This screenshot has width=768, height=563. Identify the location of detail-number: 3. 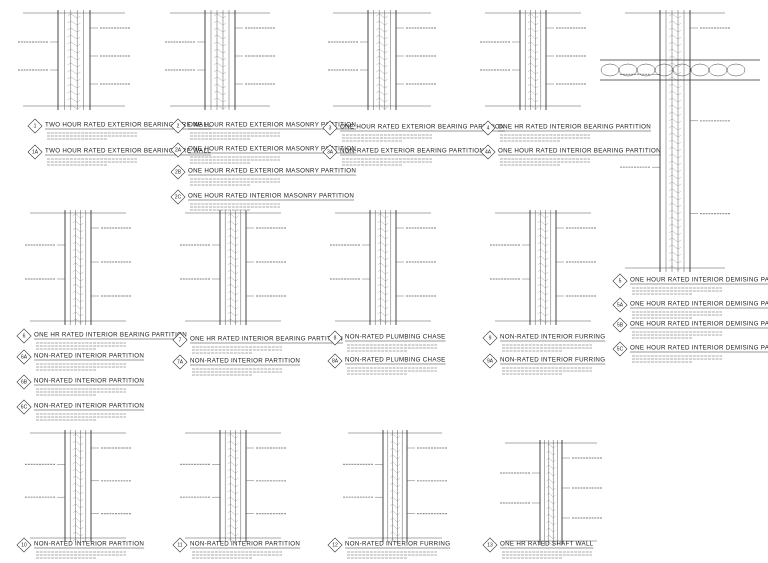
(330, 128).